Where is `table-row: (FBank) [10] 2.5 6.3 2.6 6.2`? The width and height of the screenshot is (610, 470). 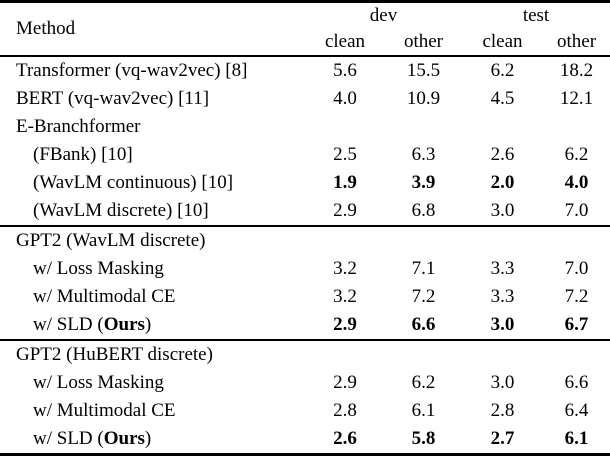 table-row: (FBank) [10] 2.5 6.3 2.6 6.2 is located at coordinates (305, 155).